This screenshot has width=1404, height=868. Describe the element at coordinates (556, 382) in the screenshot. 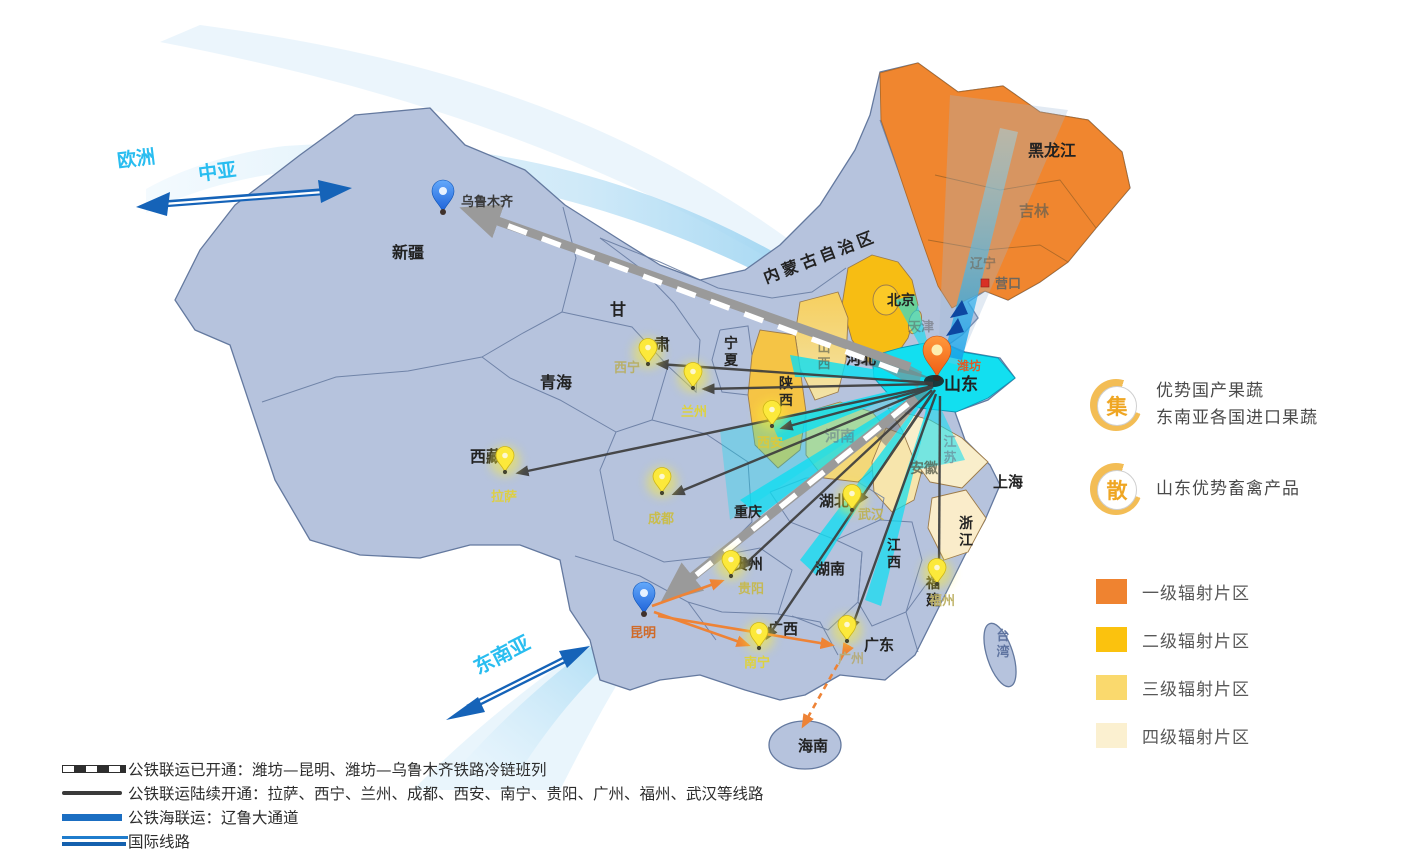

I see `province-label: 青海` at that location.